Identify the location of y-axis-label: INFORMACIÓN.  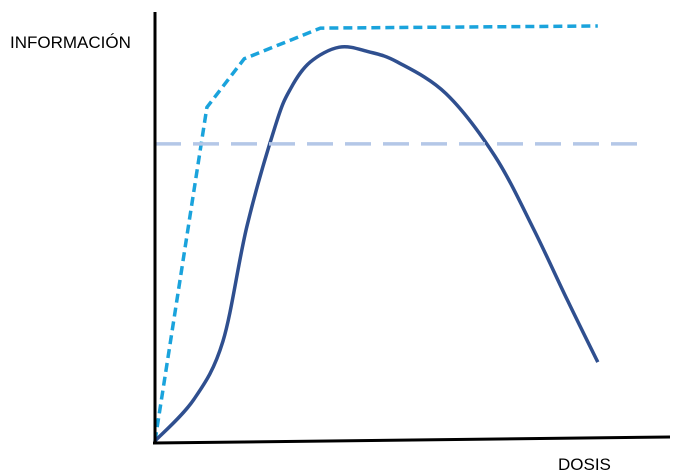
(70, 42).